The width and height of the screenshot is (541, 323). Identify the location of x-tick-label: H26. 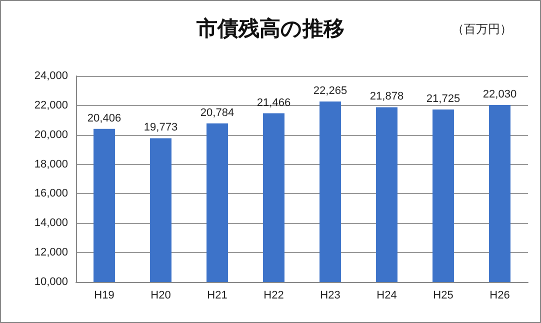
(500, 296).